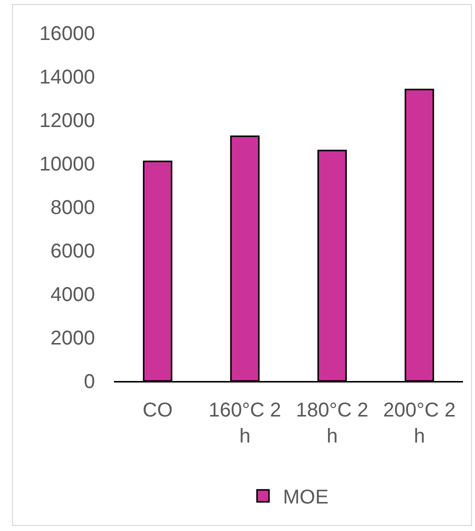 The height and width of the screenshot is (531, 475). Describe the element at coordinates (419, 423) in the screenshot. I see `x-tick-label: 200°C 2 h` at that location.